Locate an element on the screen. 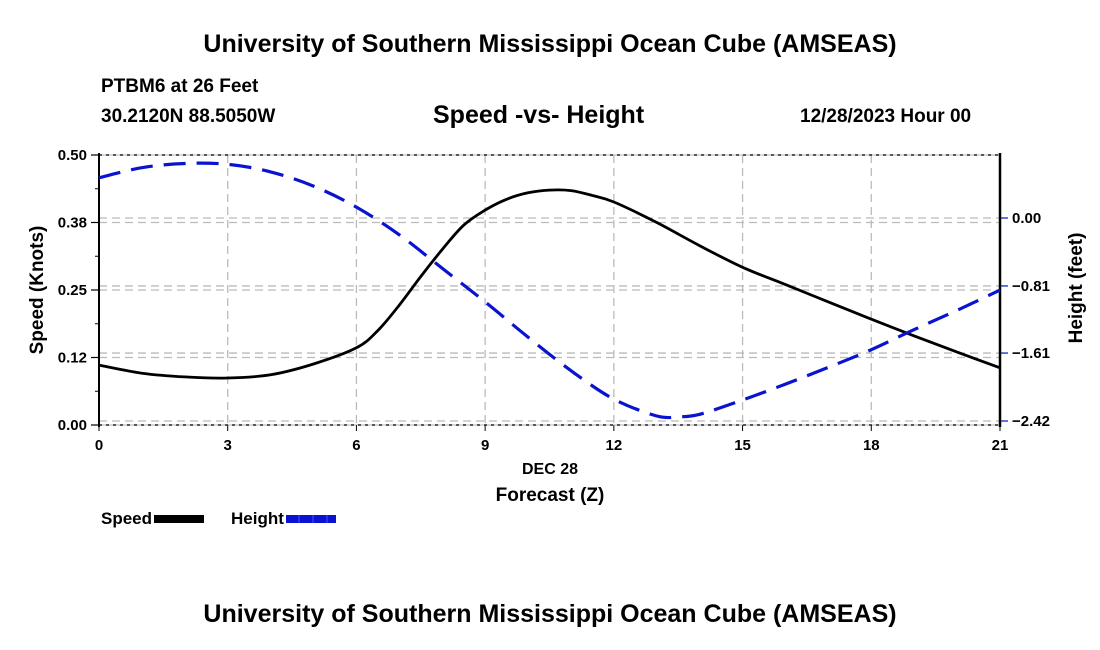 This screenshot has height=650, width=1100. y2-axis-title: Height (feet) is located at coordinates (1076, 288).